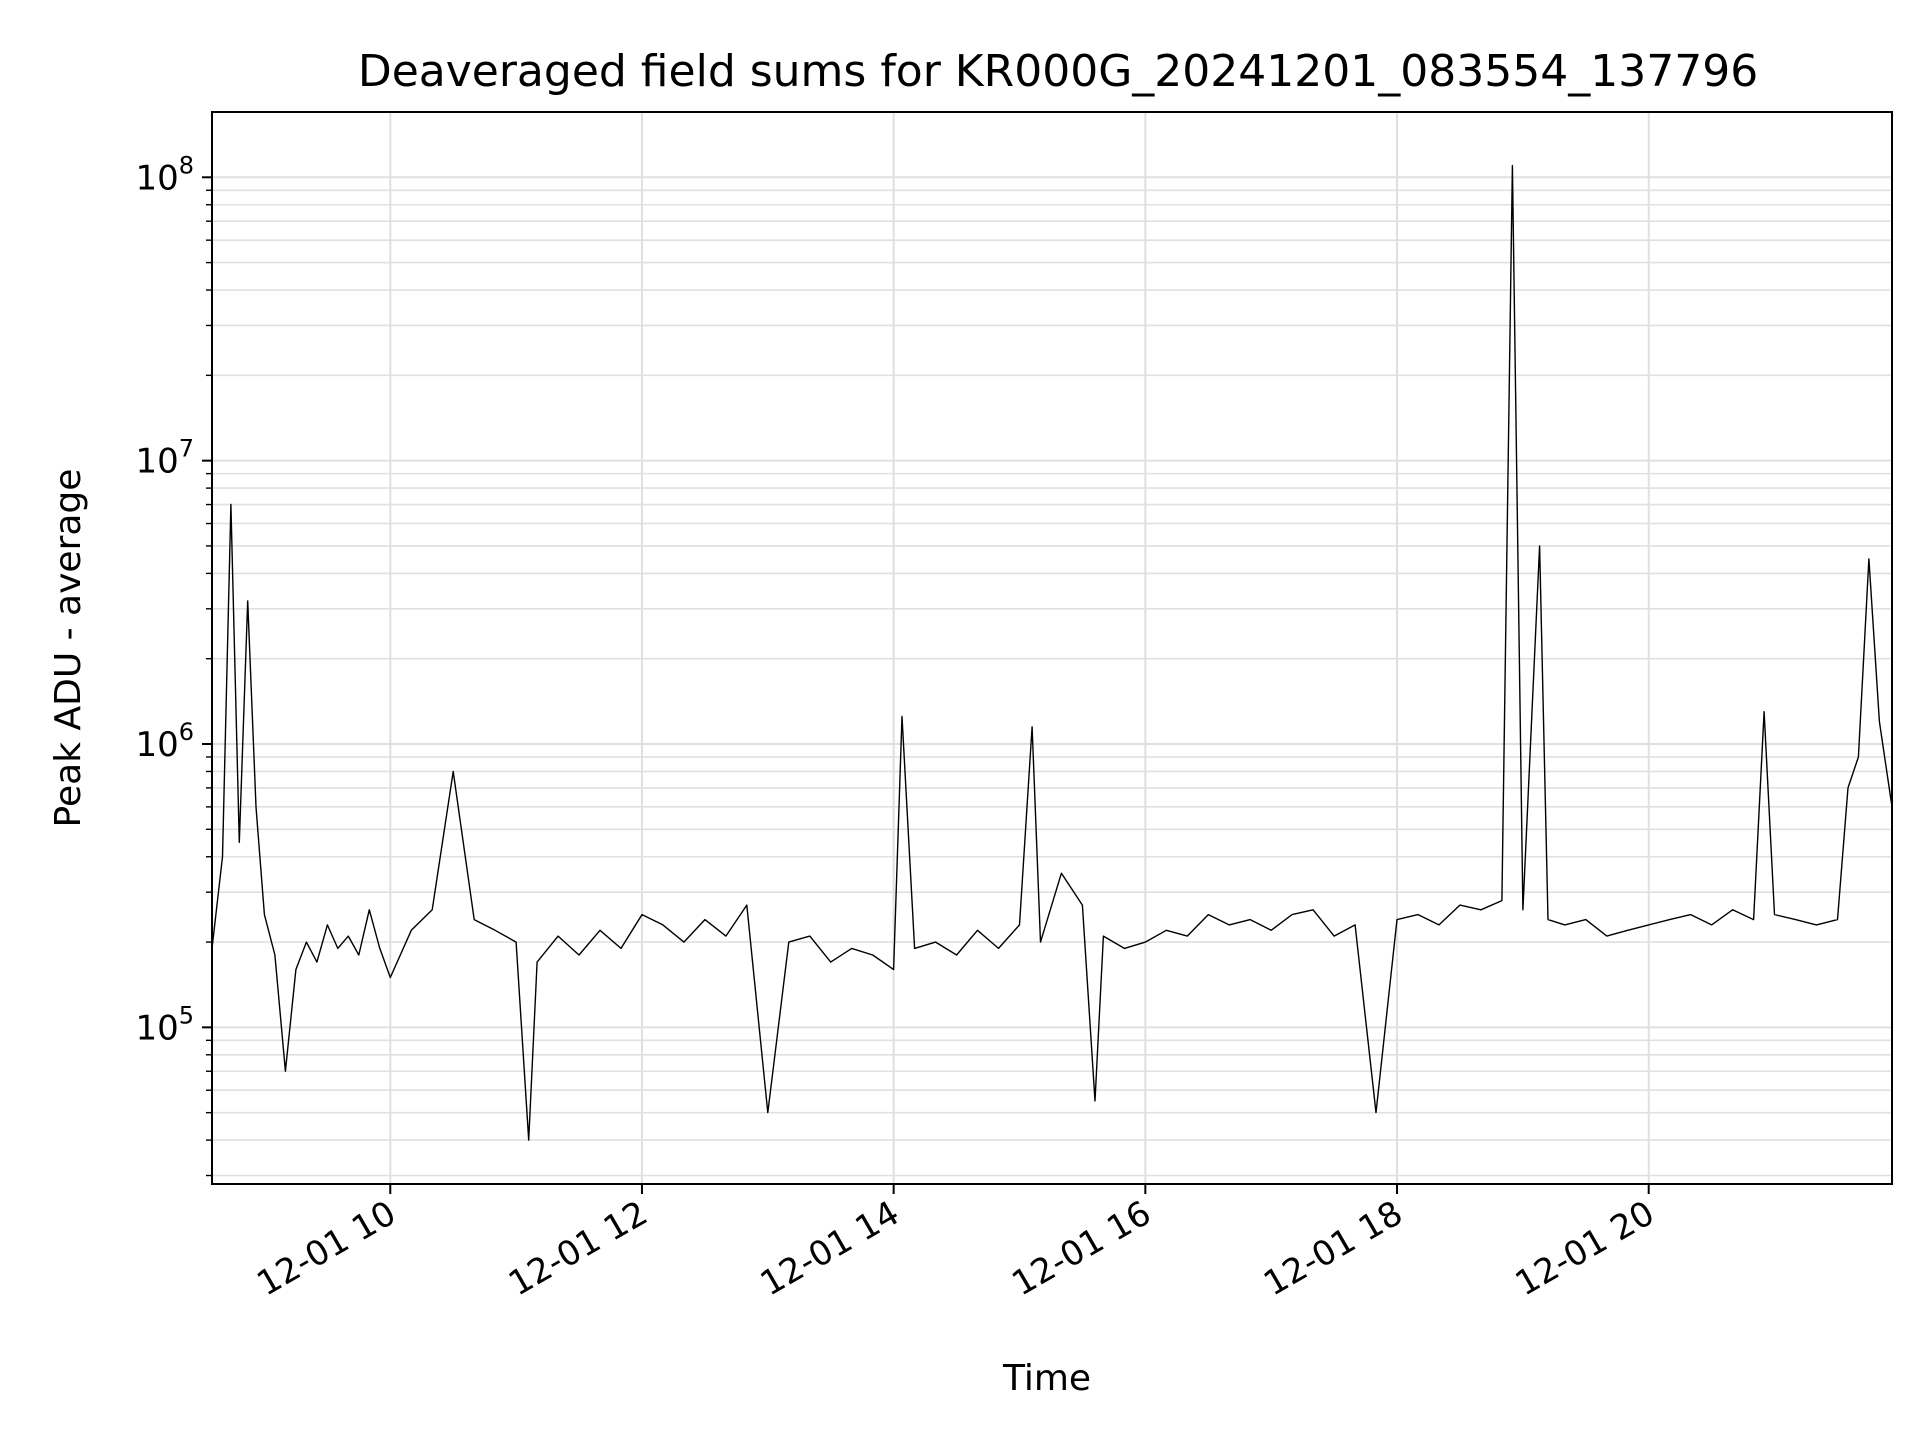  What do you see at coordinates (1333, 1248) in the screenshot?
I see `x-tick-label: 12-01 18` at bounding box center [1333, 1248].